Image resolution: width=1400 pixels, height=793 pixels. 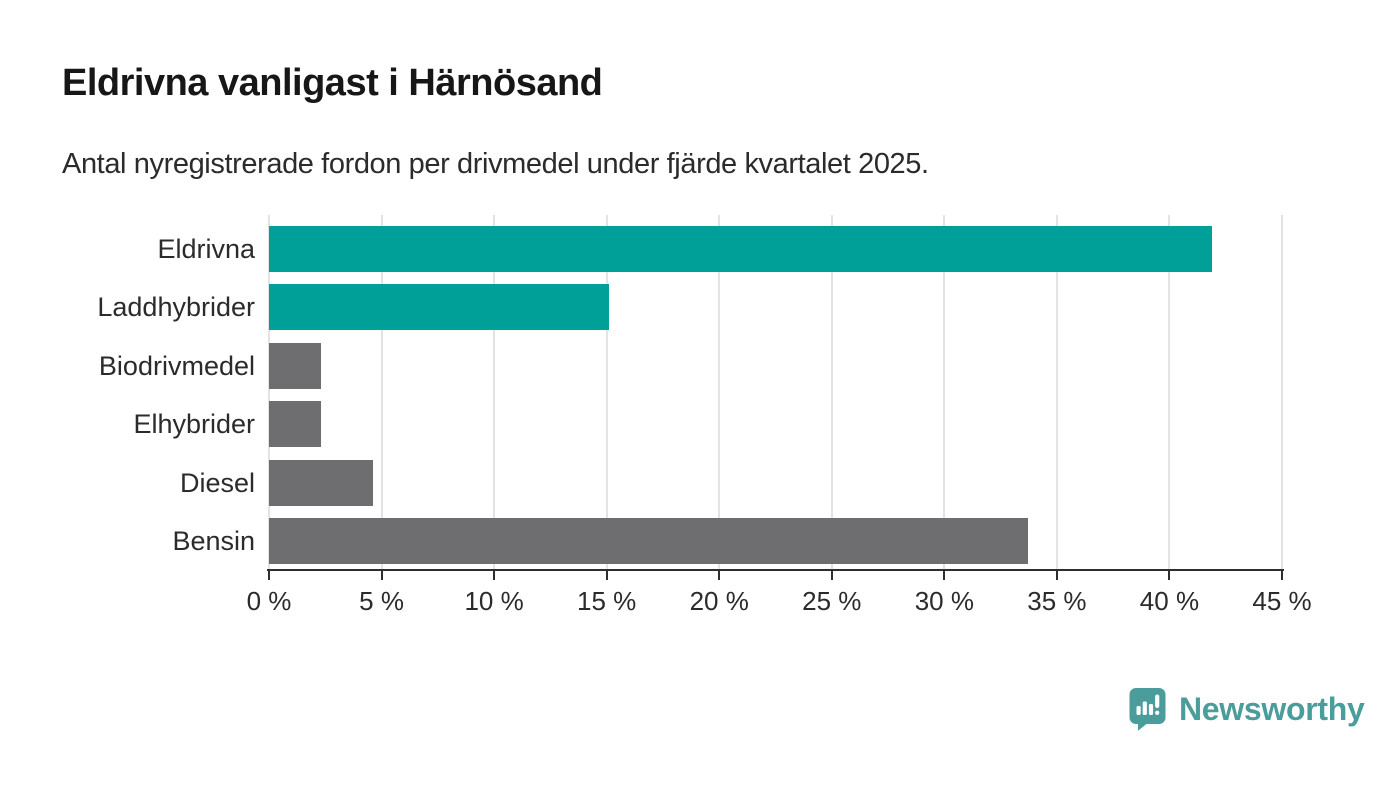 What do you see at coordinates (1147, 709) in the screenshot?
I see `newsworthy-logo-icon` at bounding box center [1147, 709].